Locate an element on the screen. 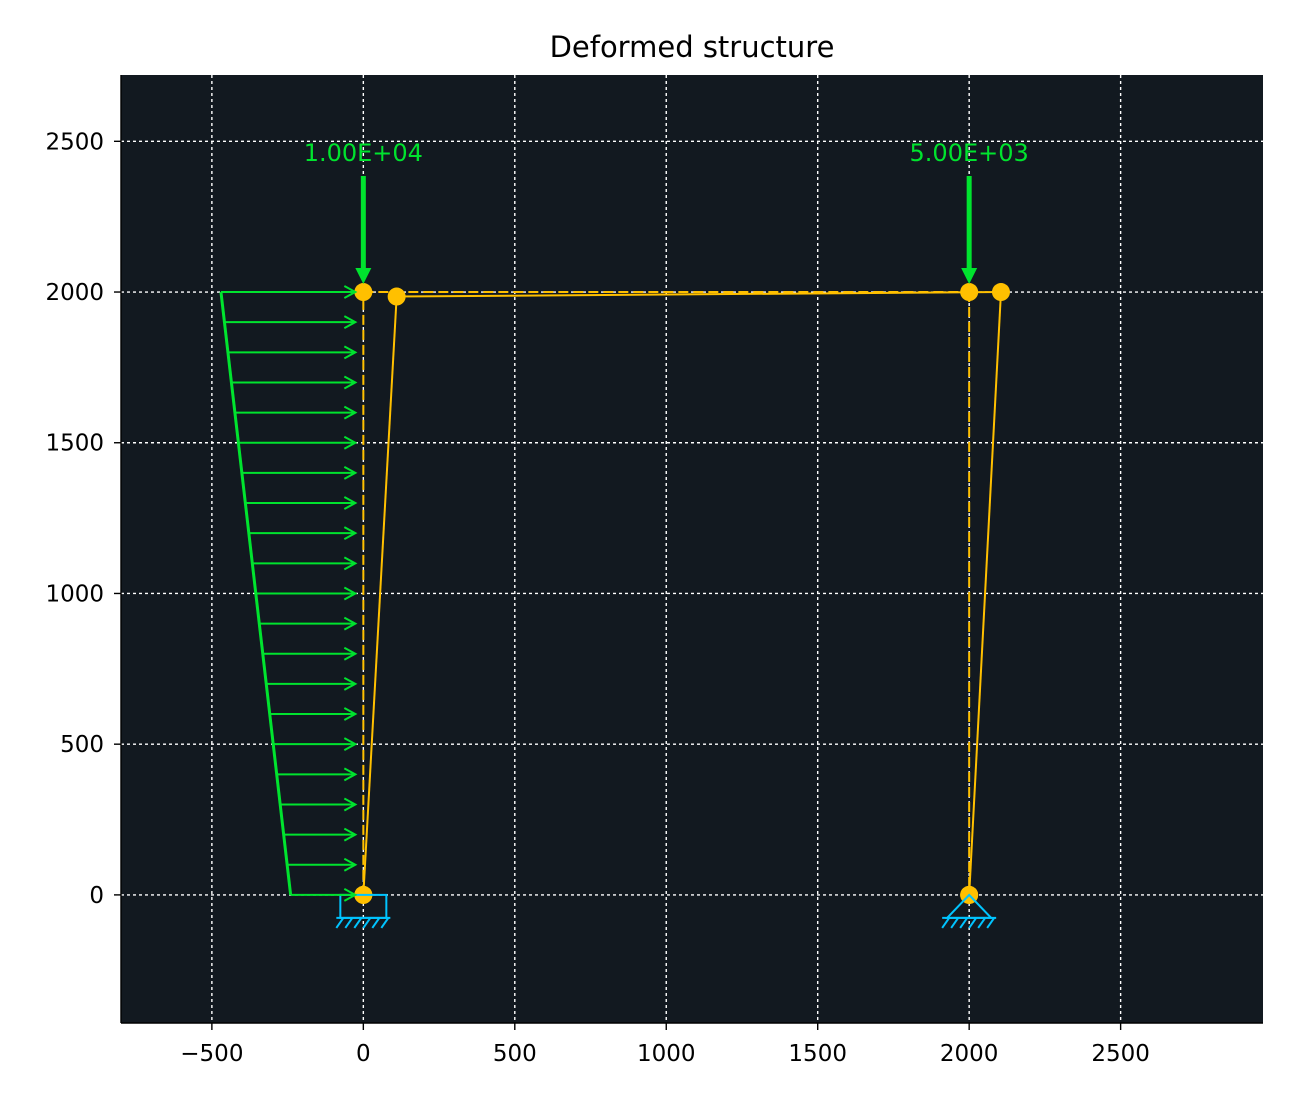 This screenshot has width=1300, height=1100. y-tick-label: 2500 is located at coordinates (74, 142).